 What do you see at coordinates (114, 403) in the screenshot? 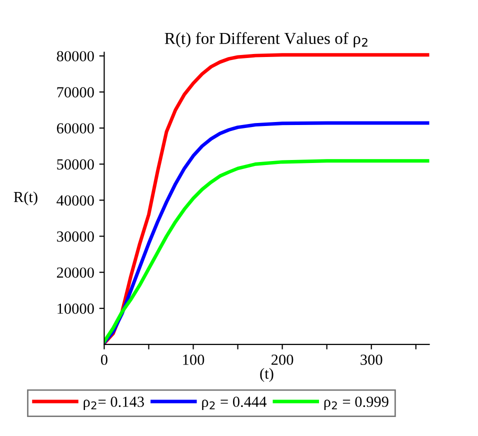
I see `legend-label: ρ$_{2}$= 0.143` at bounding box center [114, 403].